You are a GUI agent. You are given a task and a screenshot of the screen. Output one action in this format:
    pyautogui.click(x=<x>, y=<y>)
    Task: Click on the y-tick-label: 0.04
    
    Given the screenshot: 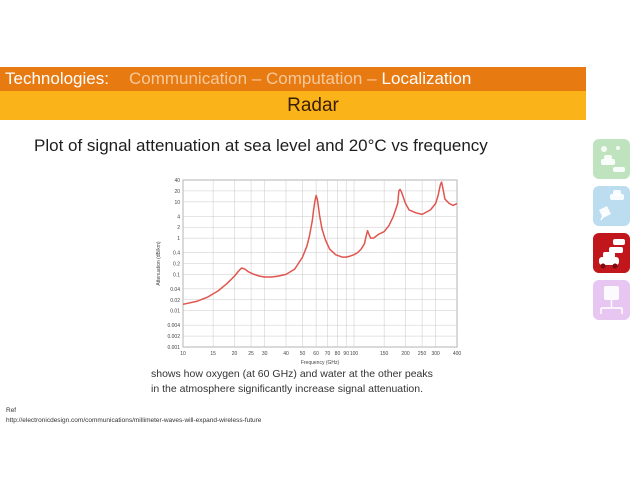 What is the action you would take?
    pyautogui.click(x=175, y=290)
    